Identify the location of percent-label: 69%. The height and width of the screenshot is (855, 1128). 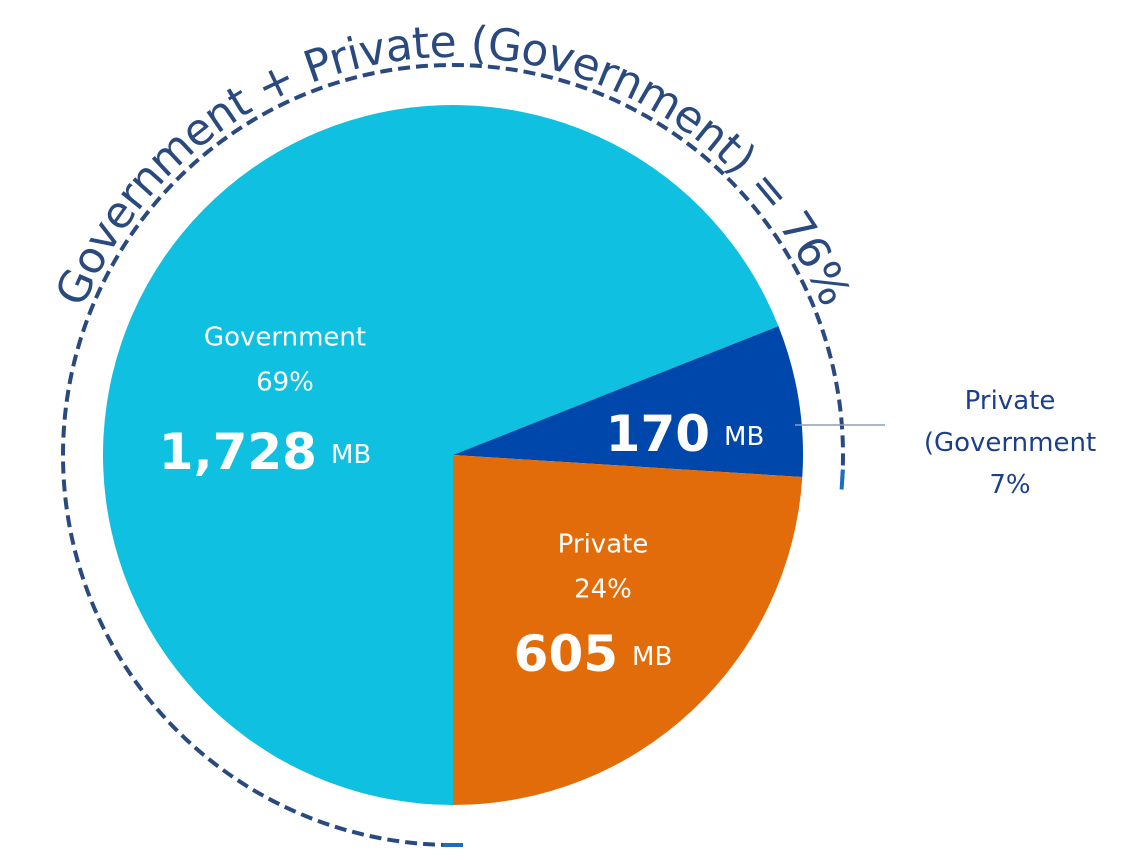
(285, 383).